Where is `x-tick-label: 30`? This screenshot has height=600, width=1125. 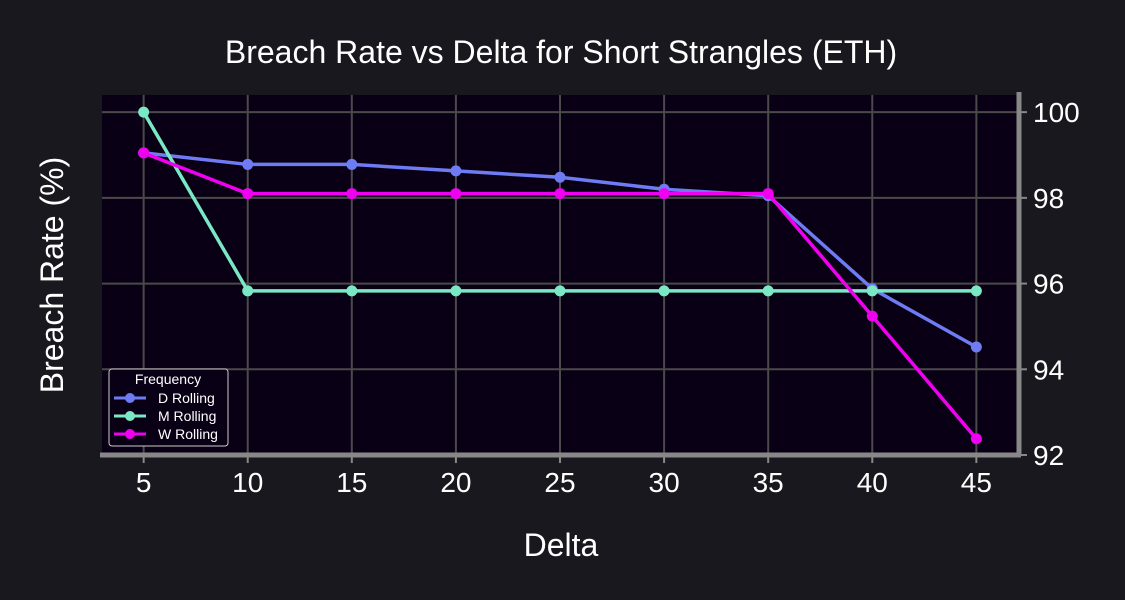 x-tick-label: 30 is located at coordinates (664, 482).